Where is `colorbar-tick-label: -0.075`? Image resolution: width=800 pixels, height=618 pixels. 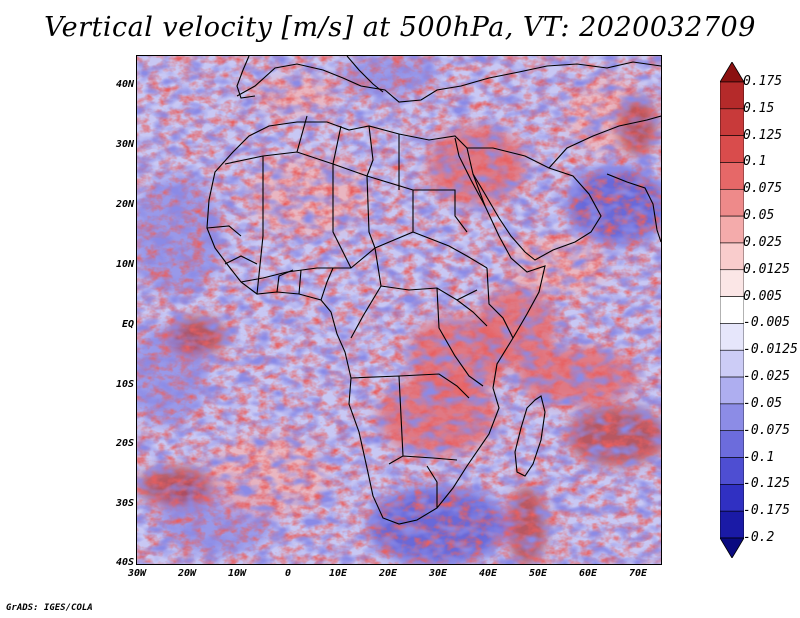
colorbar-tick-label: -0.075 is located at coordinates (766, 430).